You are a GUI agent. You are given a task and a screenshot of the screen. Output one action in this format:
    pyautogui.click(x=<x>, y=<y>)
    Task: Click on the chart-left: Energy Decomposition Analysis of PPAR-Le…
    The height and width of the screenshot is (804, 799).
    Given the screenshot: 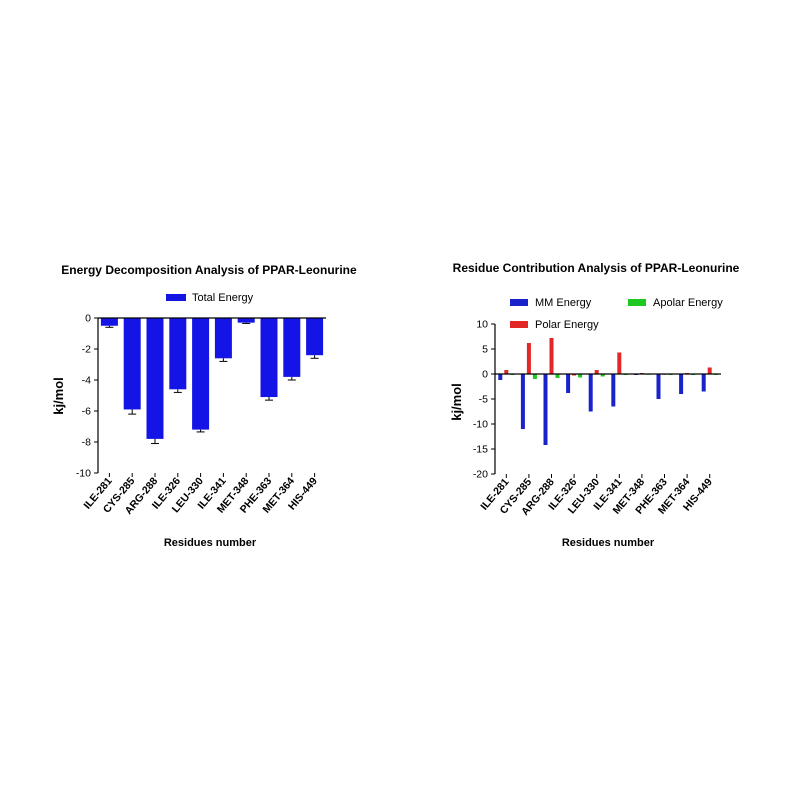 What is the action you would take?
    pyautogui.click(x=204, y=406)
    